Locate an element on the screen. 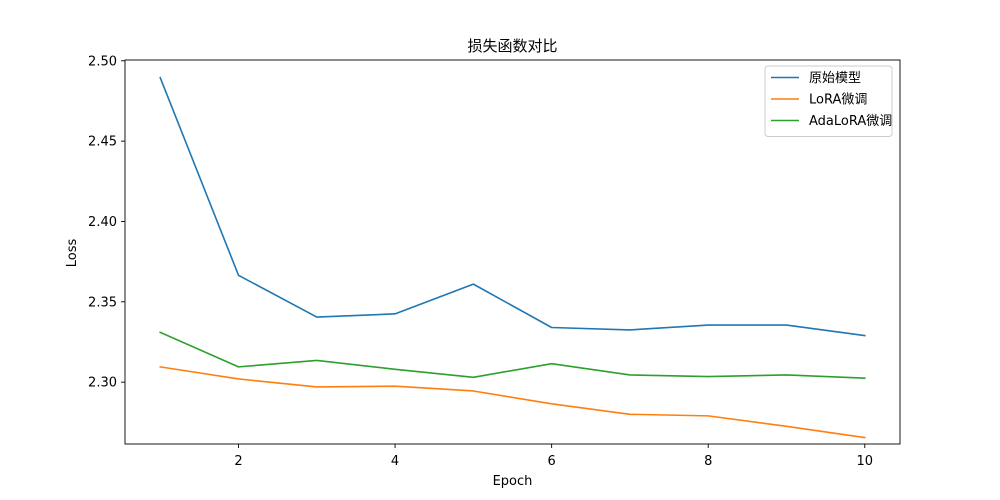 The width and height of the screenshot is (1000, 500). legend-box is located at coordinates (828, 101).